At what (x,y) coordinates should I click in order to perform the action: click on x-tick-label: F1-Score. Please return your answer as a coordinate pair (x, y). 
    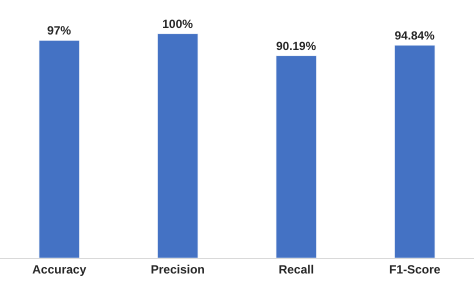
    Looking at the image, I should click on (415, 269).